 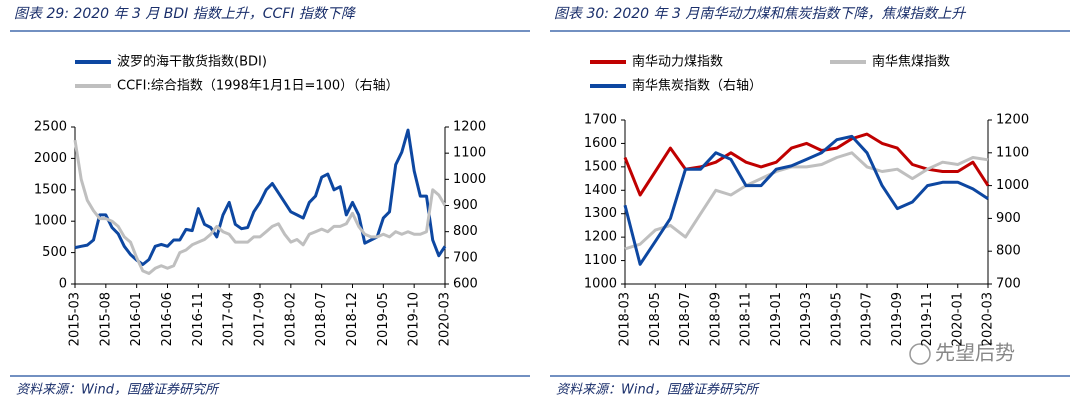 What do you see at coordinates (600, 143) in the screenshot?
I see `y-tick-label: 1600` at bounding box center [600, 143].